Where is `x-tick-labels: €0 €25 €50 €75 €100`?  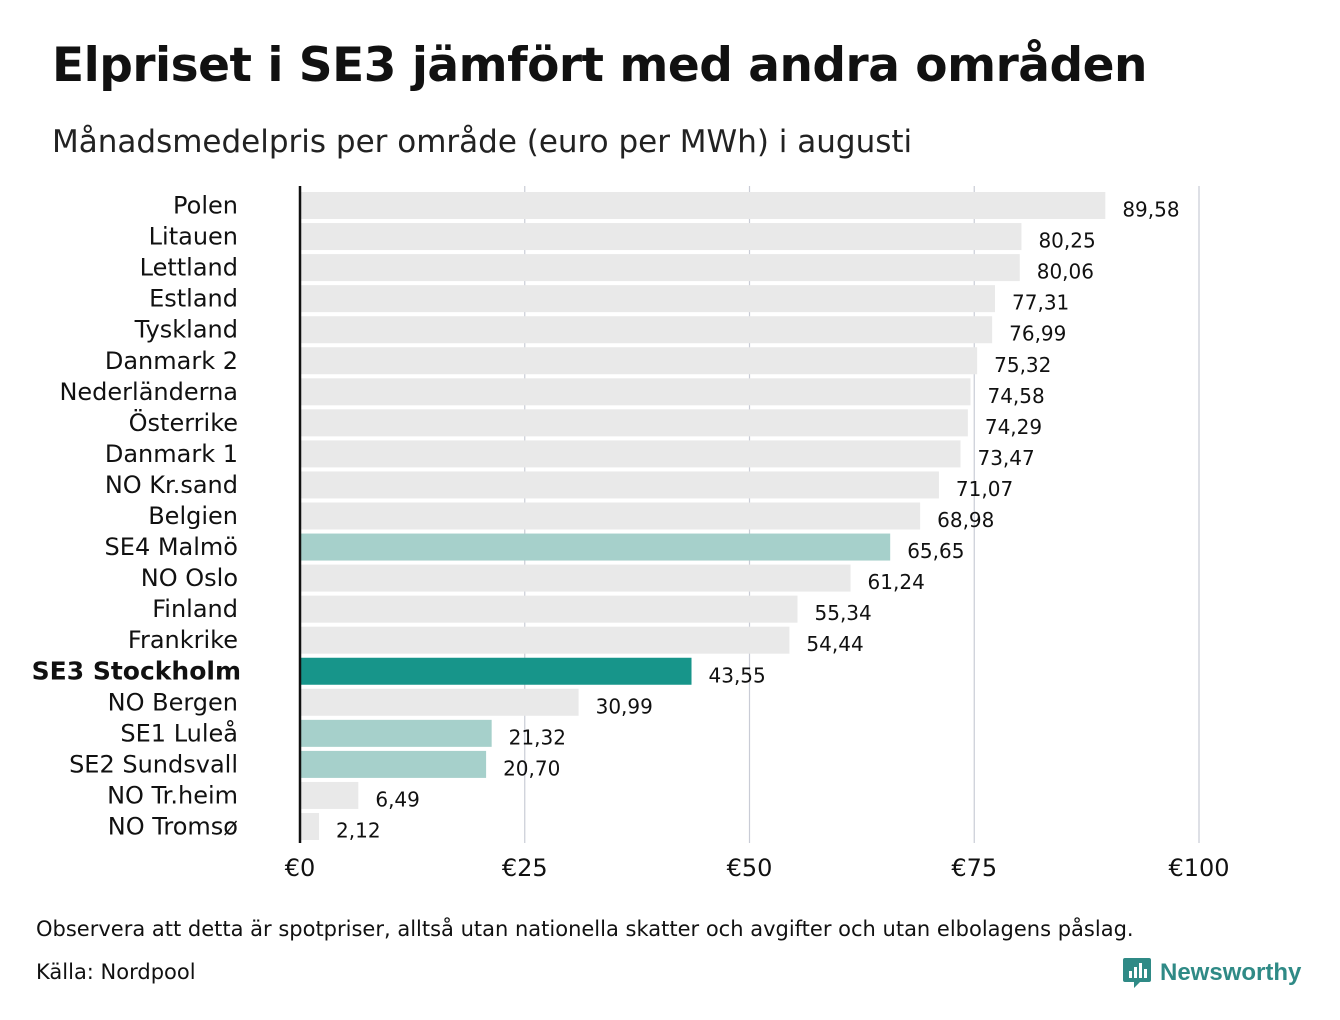 x-tick-labels: €0 €25 €50 €75 €100 is located at coordinates (757, 868).